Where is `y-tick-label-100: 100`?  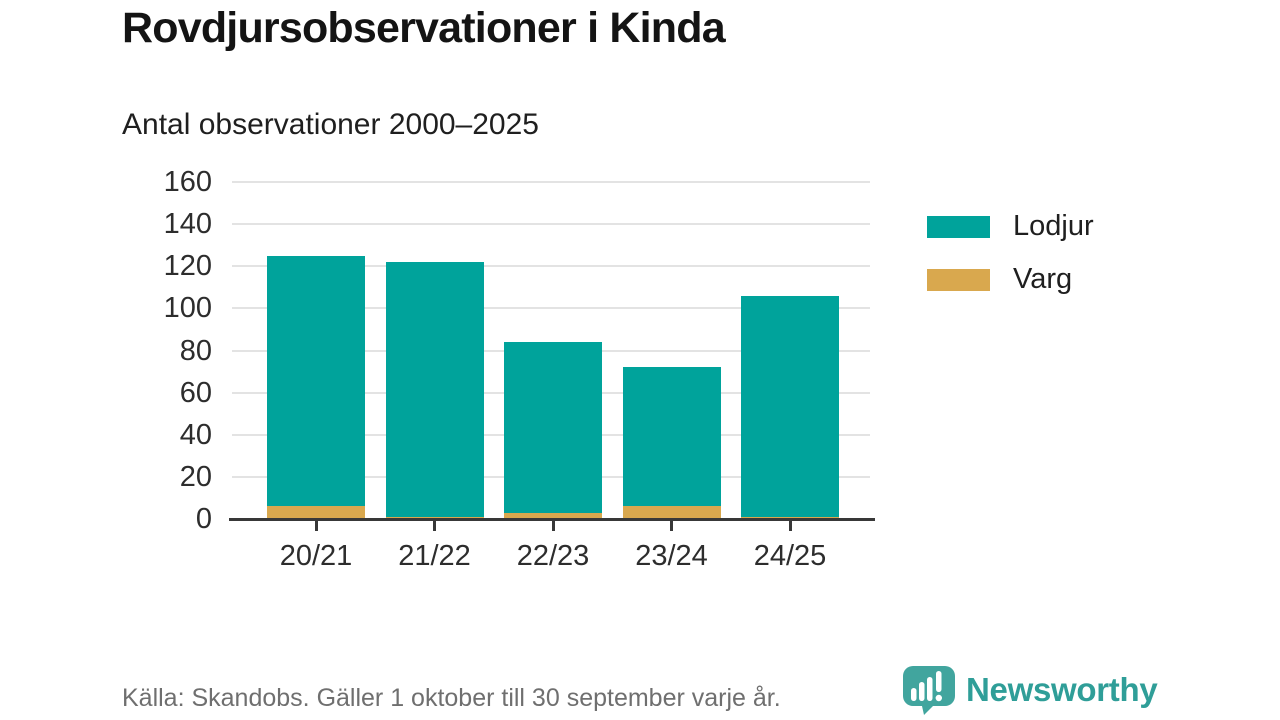
y-tick-label-100: 100 is located at coordinates (187, 308).